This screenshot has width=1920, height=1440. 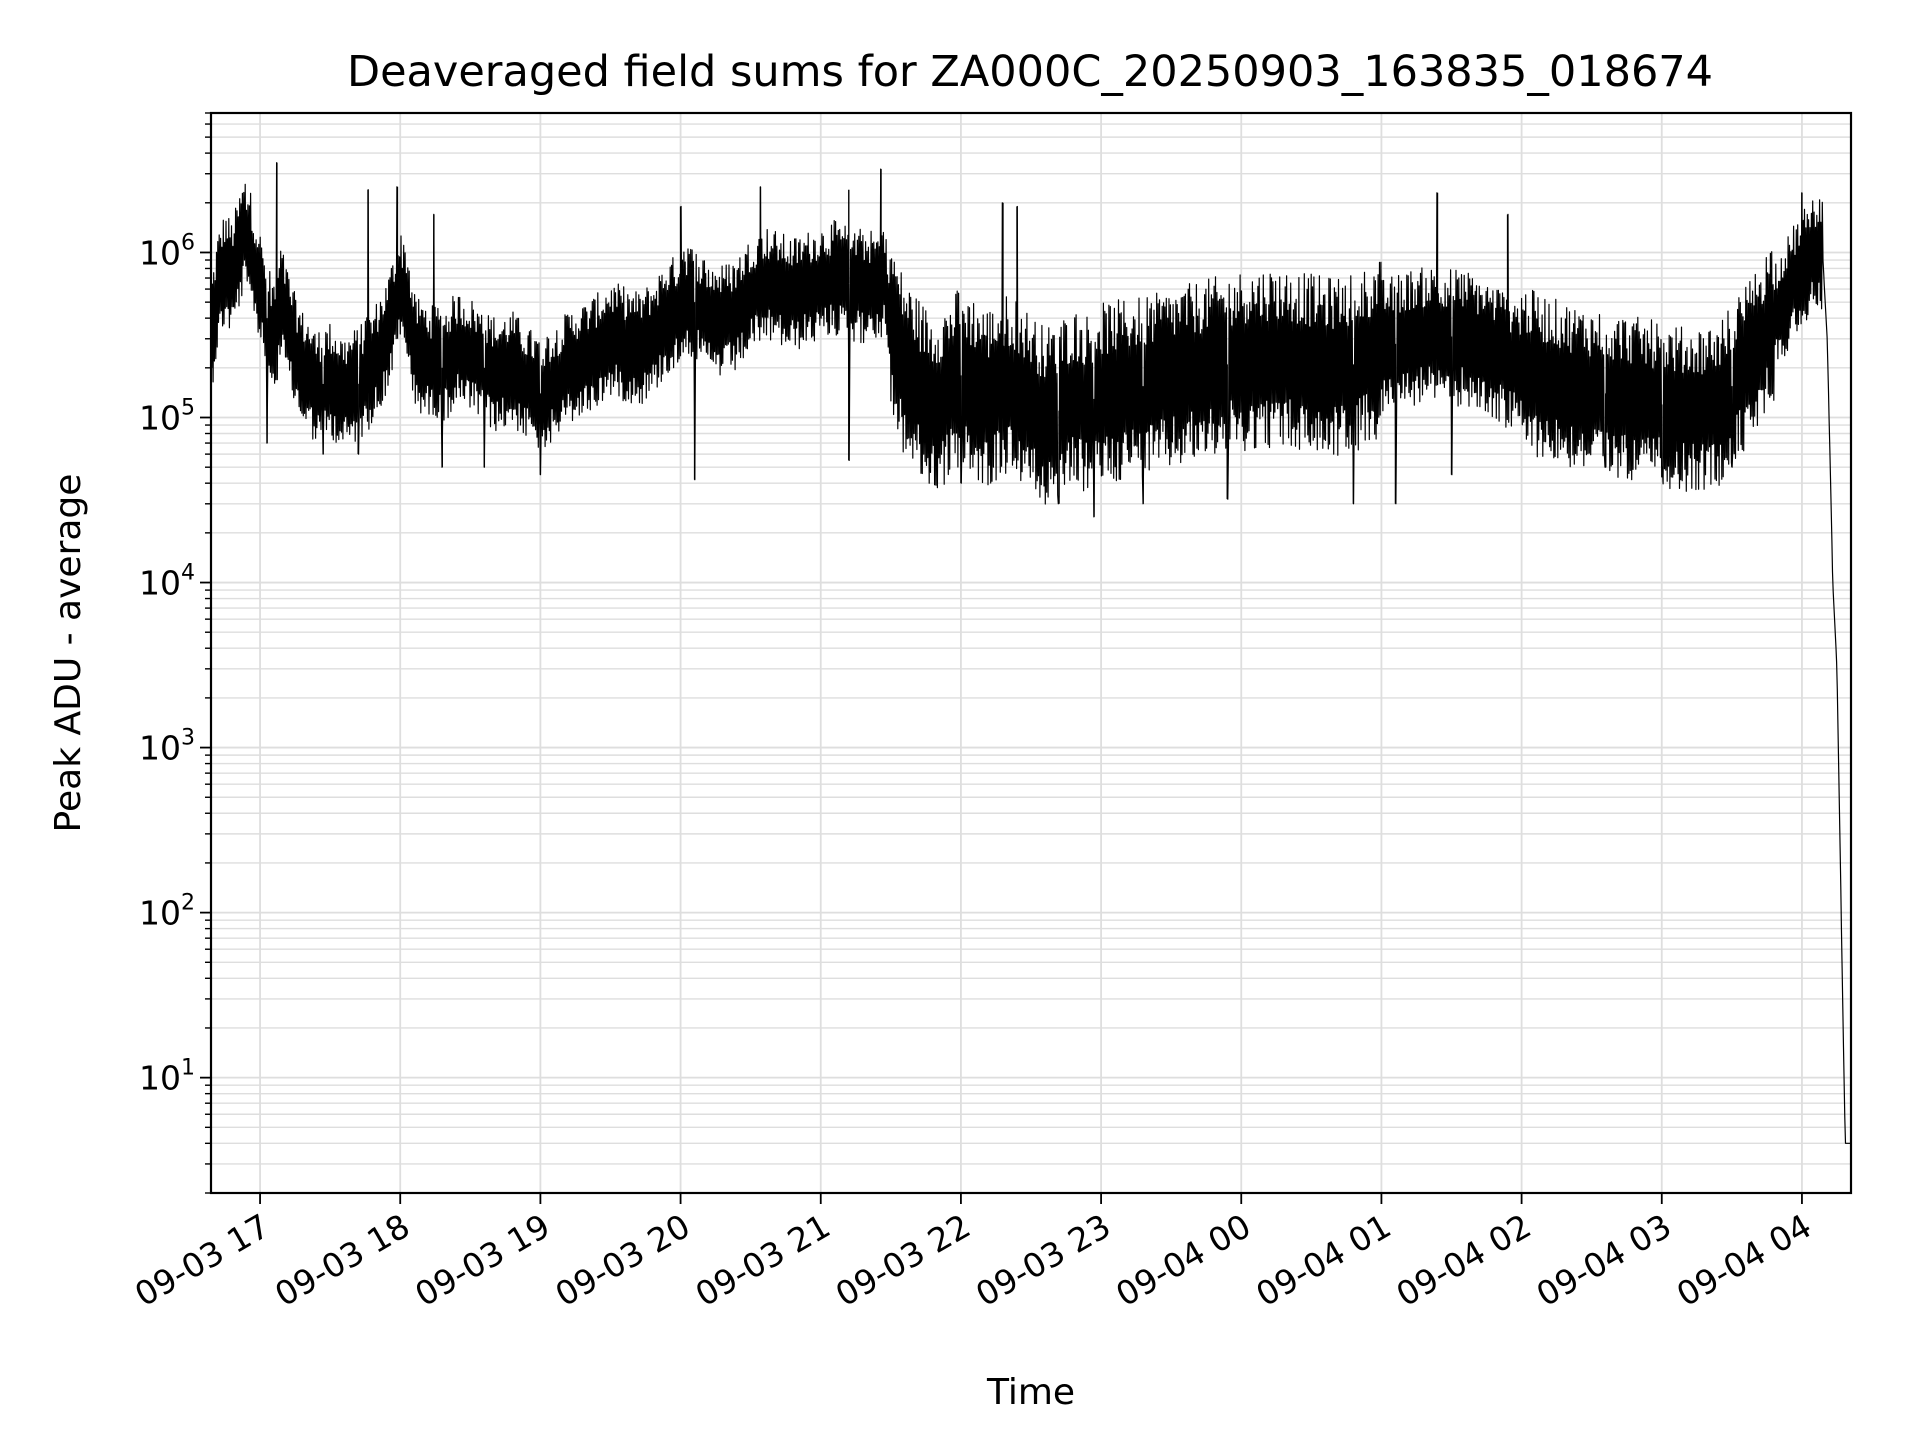 I want to click on x-tick-label: 09-04 02, so click(x=1464, y=1260).